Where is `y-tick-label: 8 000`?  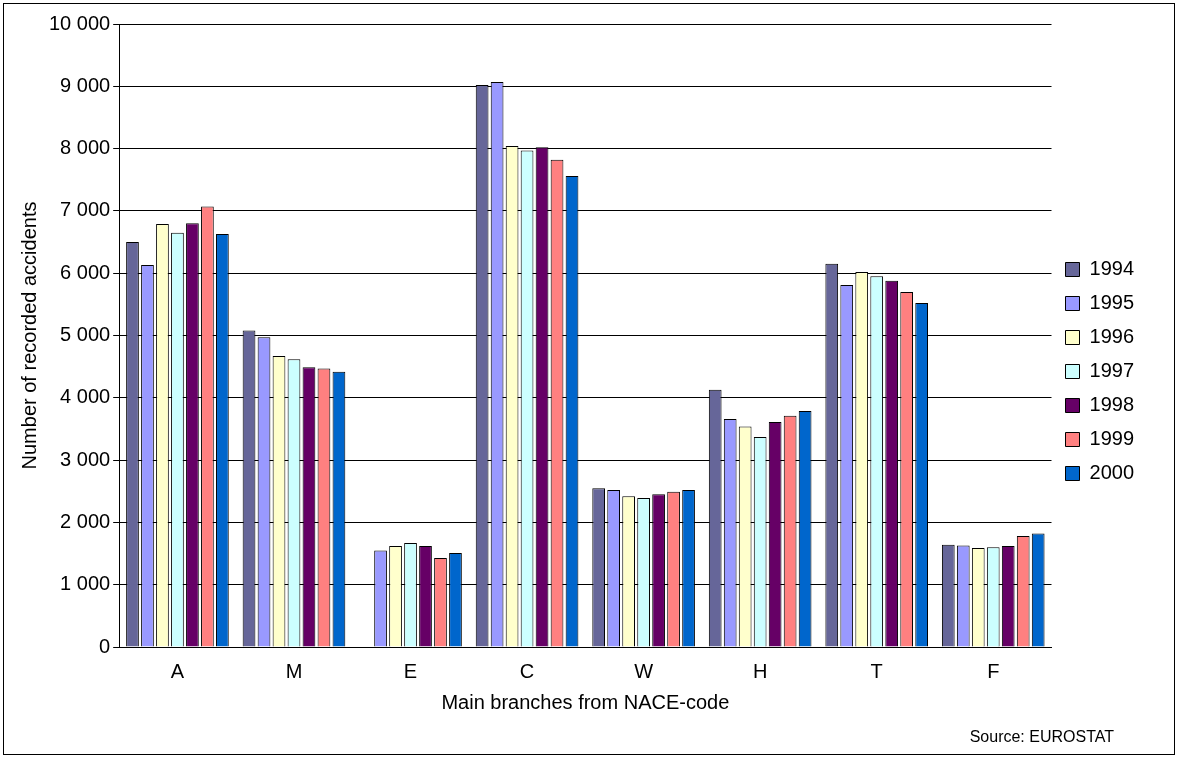 y-tick-label: 8 000 is located at coordinates (85, 147).